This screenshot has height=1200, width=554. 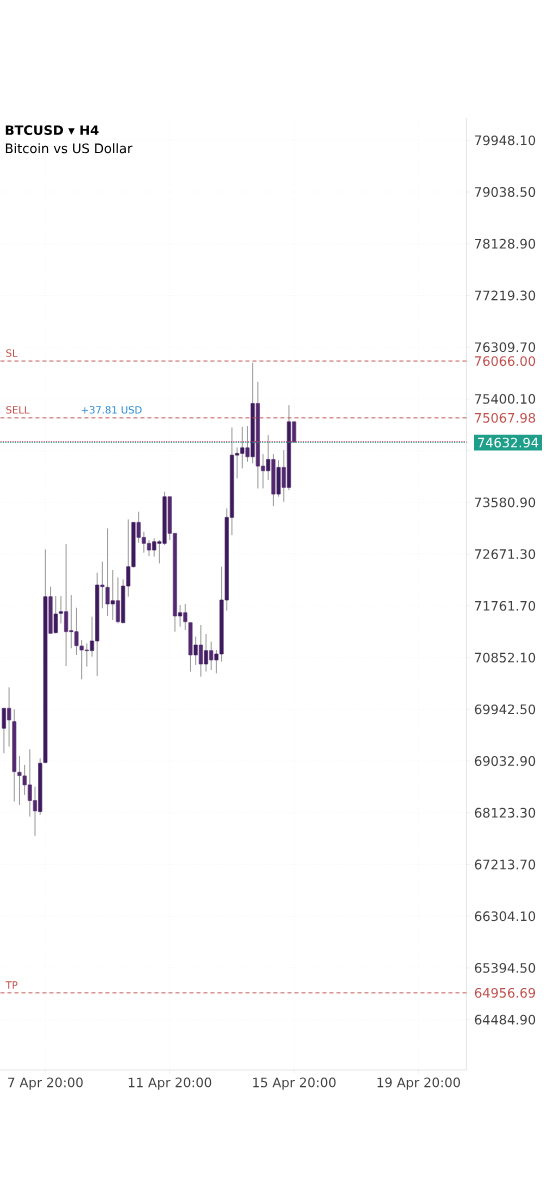 I want to click on y-tick-label: 72671.30, so click(x=504, y=554).